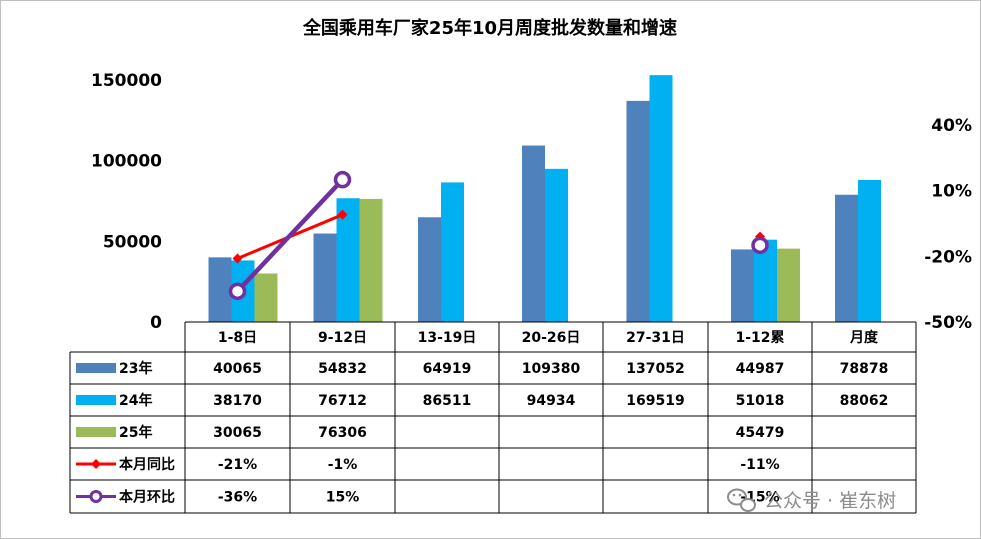  What do you see at coordinates (760, 433) in the screenshot?
I see `data-label: 45479` at bounding box center [760, 433].